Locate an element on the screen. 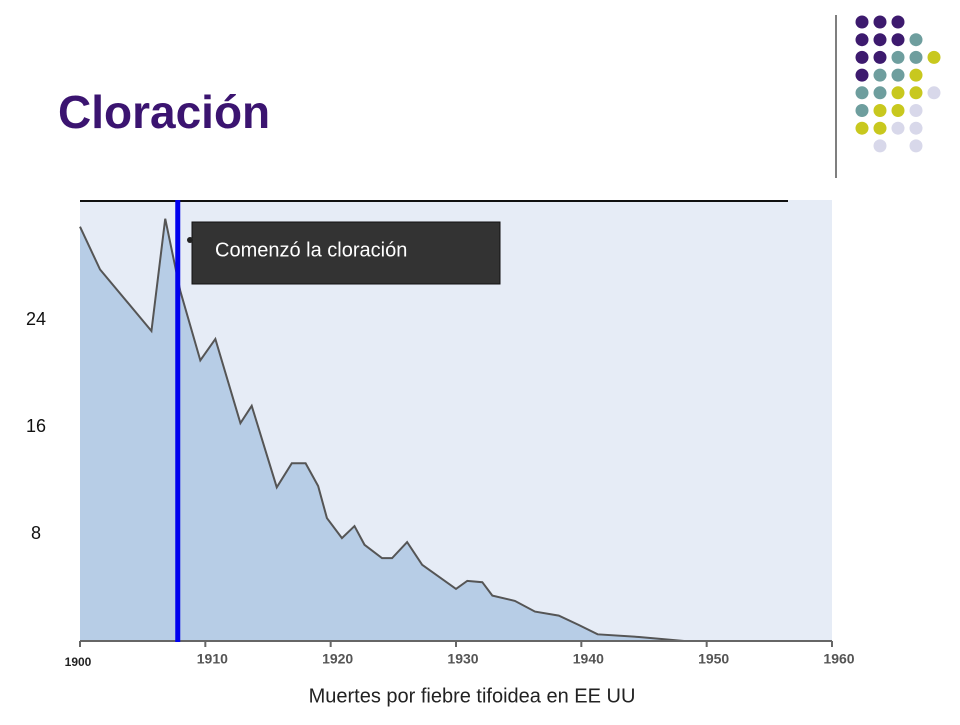 Image resolution: width=960 pixels, height=725 pixels. x-axis-label: Muertes por fiebre tifoidea en EE UU is located at coordinates (472, 696).